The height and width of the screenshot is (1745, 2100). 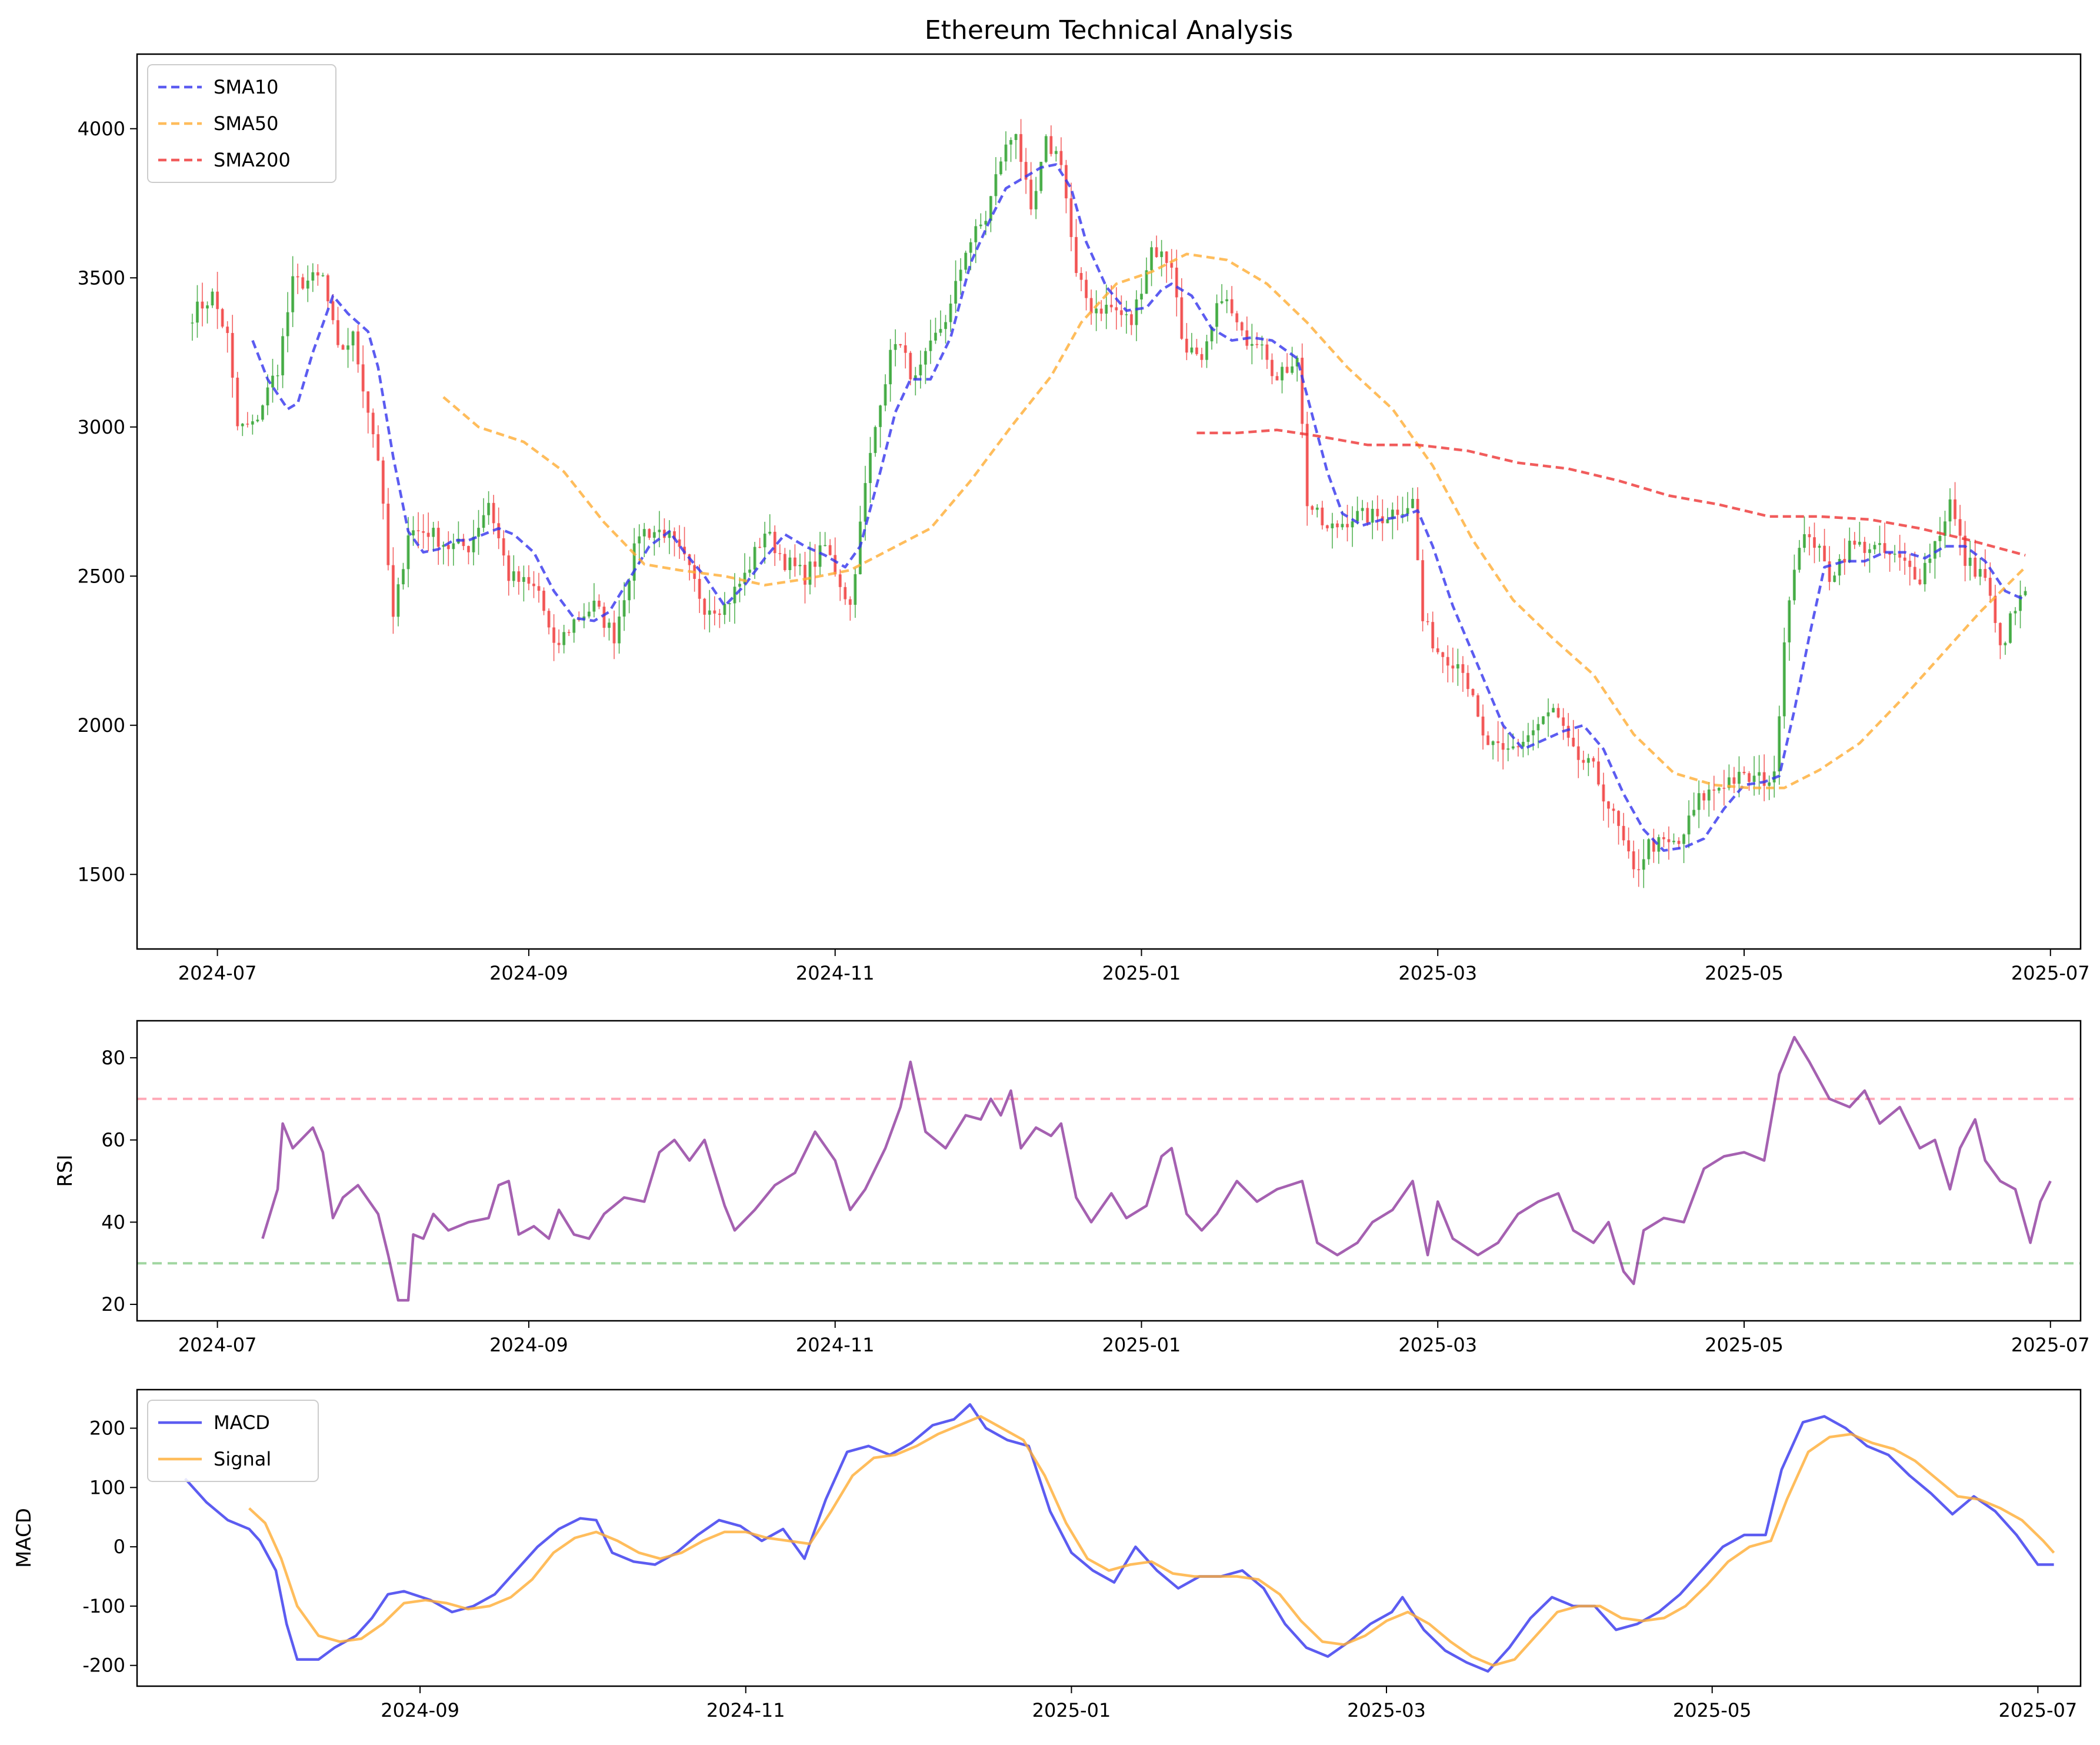 I want to click on rsi-ylabel: RSI, so click(x=65, y=1171).